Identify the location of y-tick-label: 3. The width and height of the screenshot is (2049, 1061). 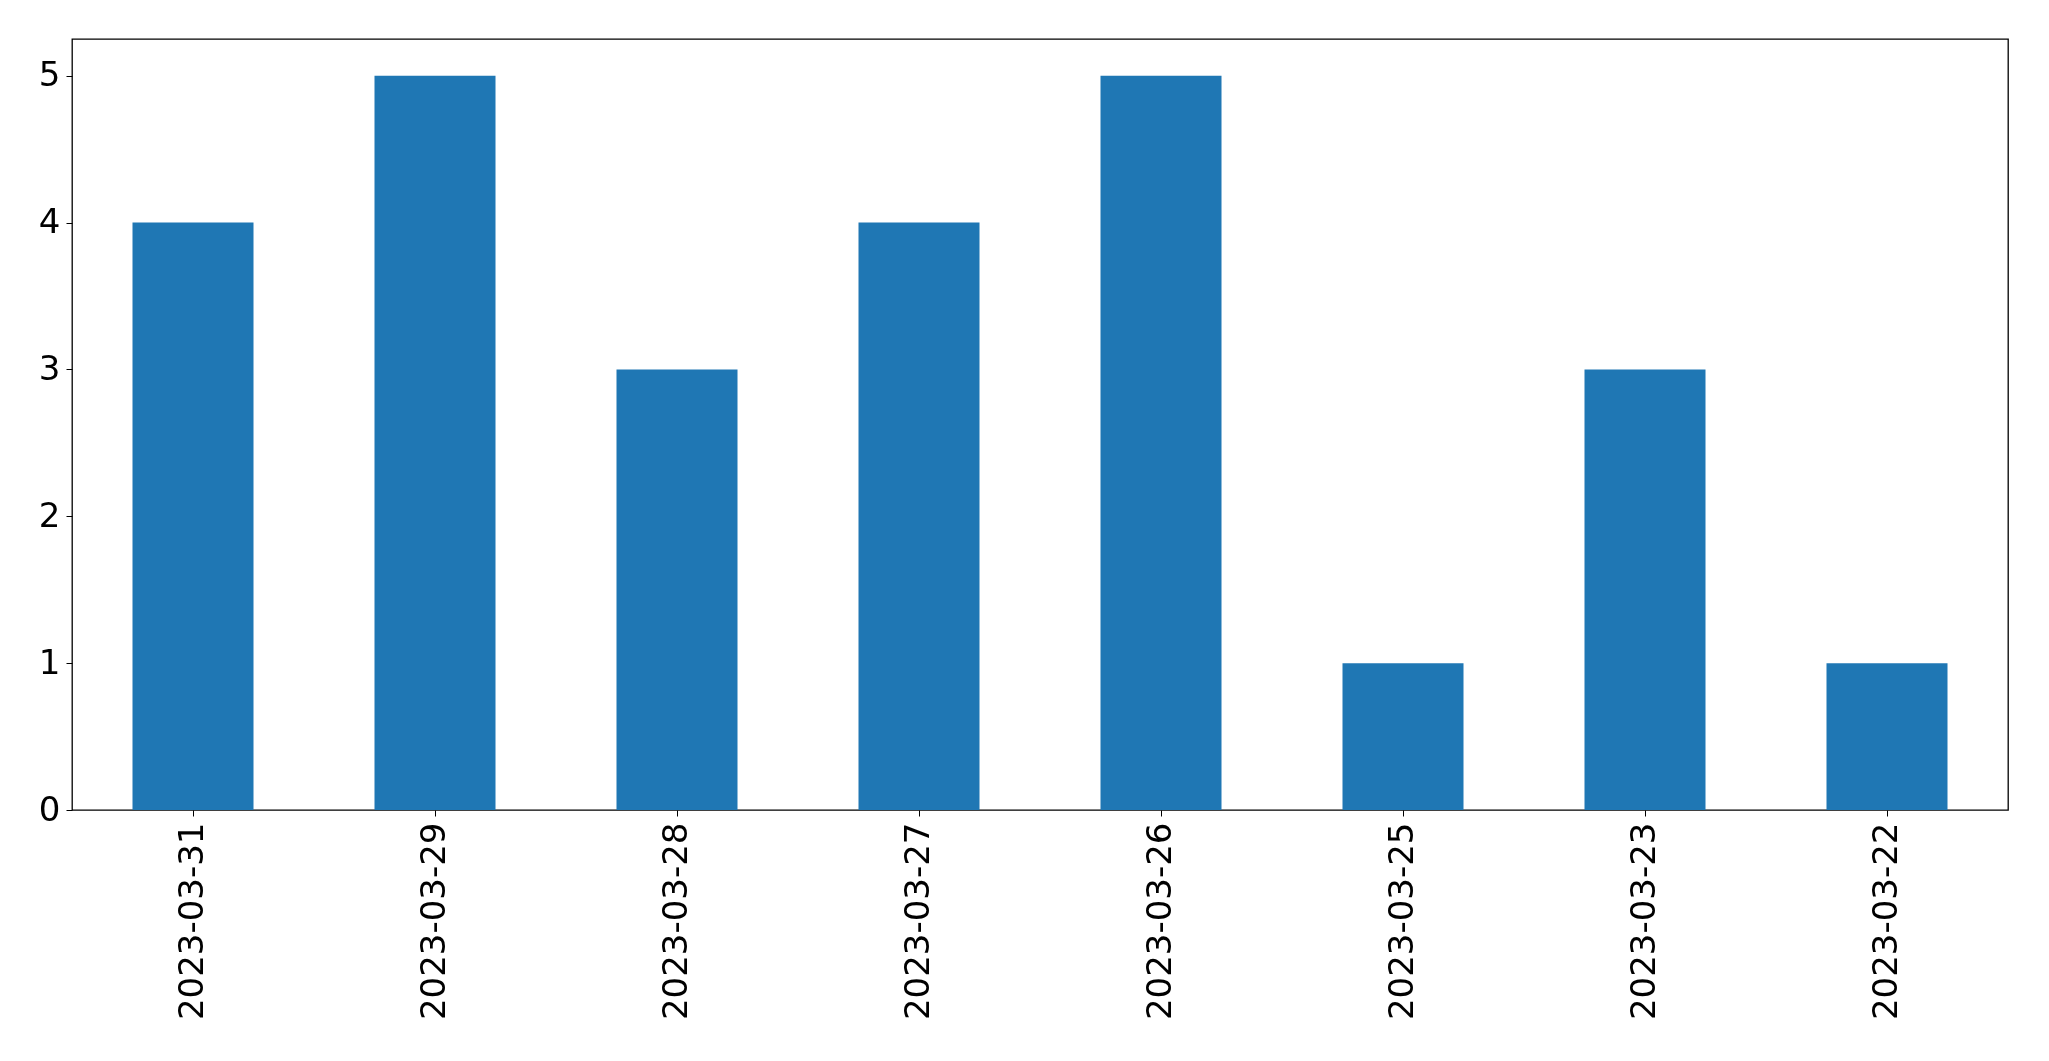
(49, 367).